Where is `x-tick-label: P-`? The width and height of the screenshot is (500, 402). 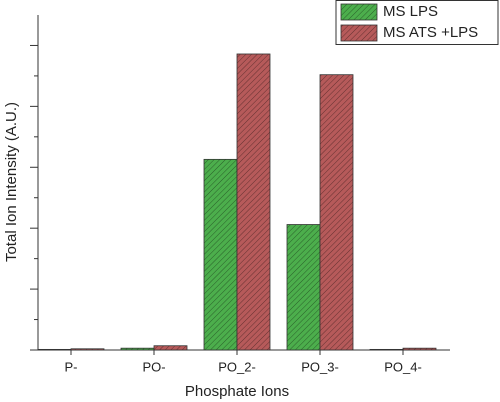
x-tick-label: P- is located at coordinates (71, 366).